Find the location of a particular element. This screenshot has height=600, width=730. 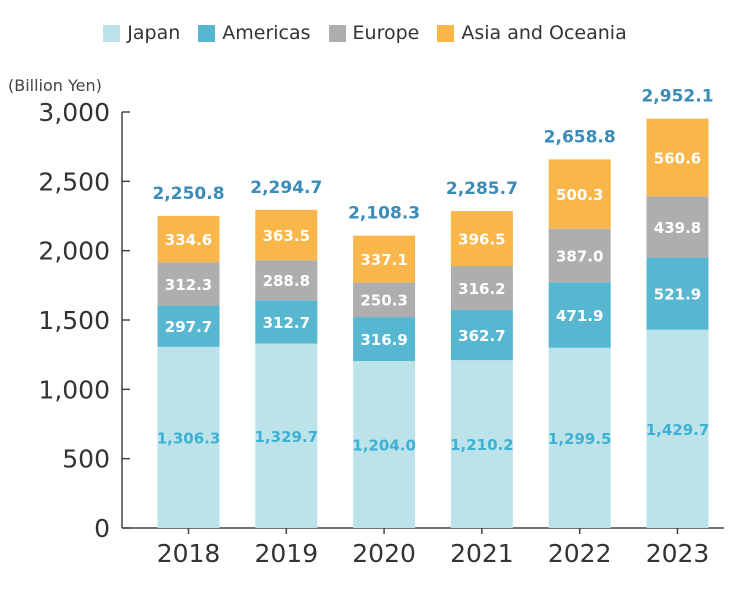

total-label: 2,658.8 is located at coordinates (580, 137).